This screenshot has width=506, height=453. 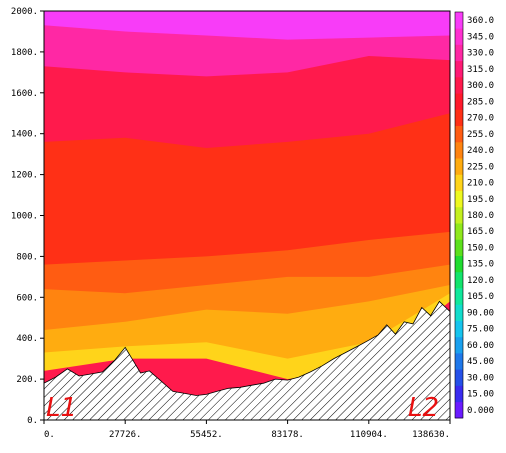 What do you see at coordinates (480, 313) in the screenshot?
I see `colorbar-label: 90.00` at bounding box center [480, 313].